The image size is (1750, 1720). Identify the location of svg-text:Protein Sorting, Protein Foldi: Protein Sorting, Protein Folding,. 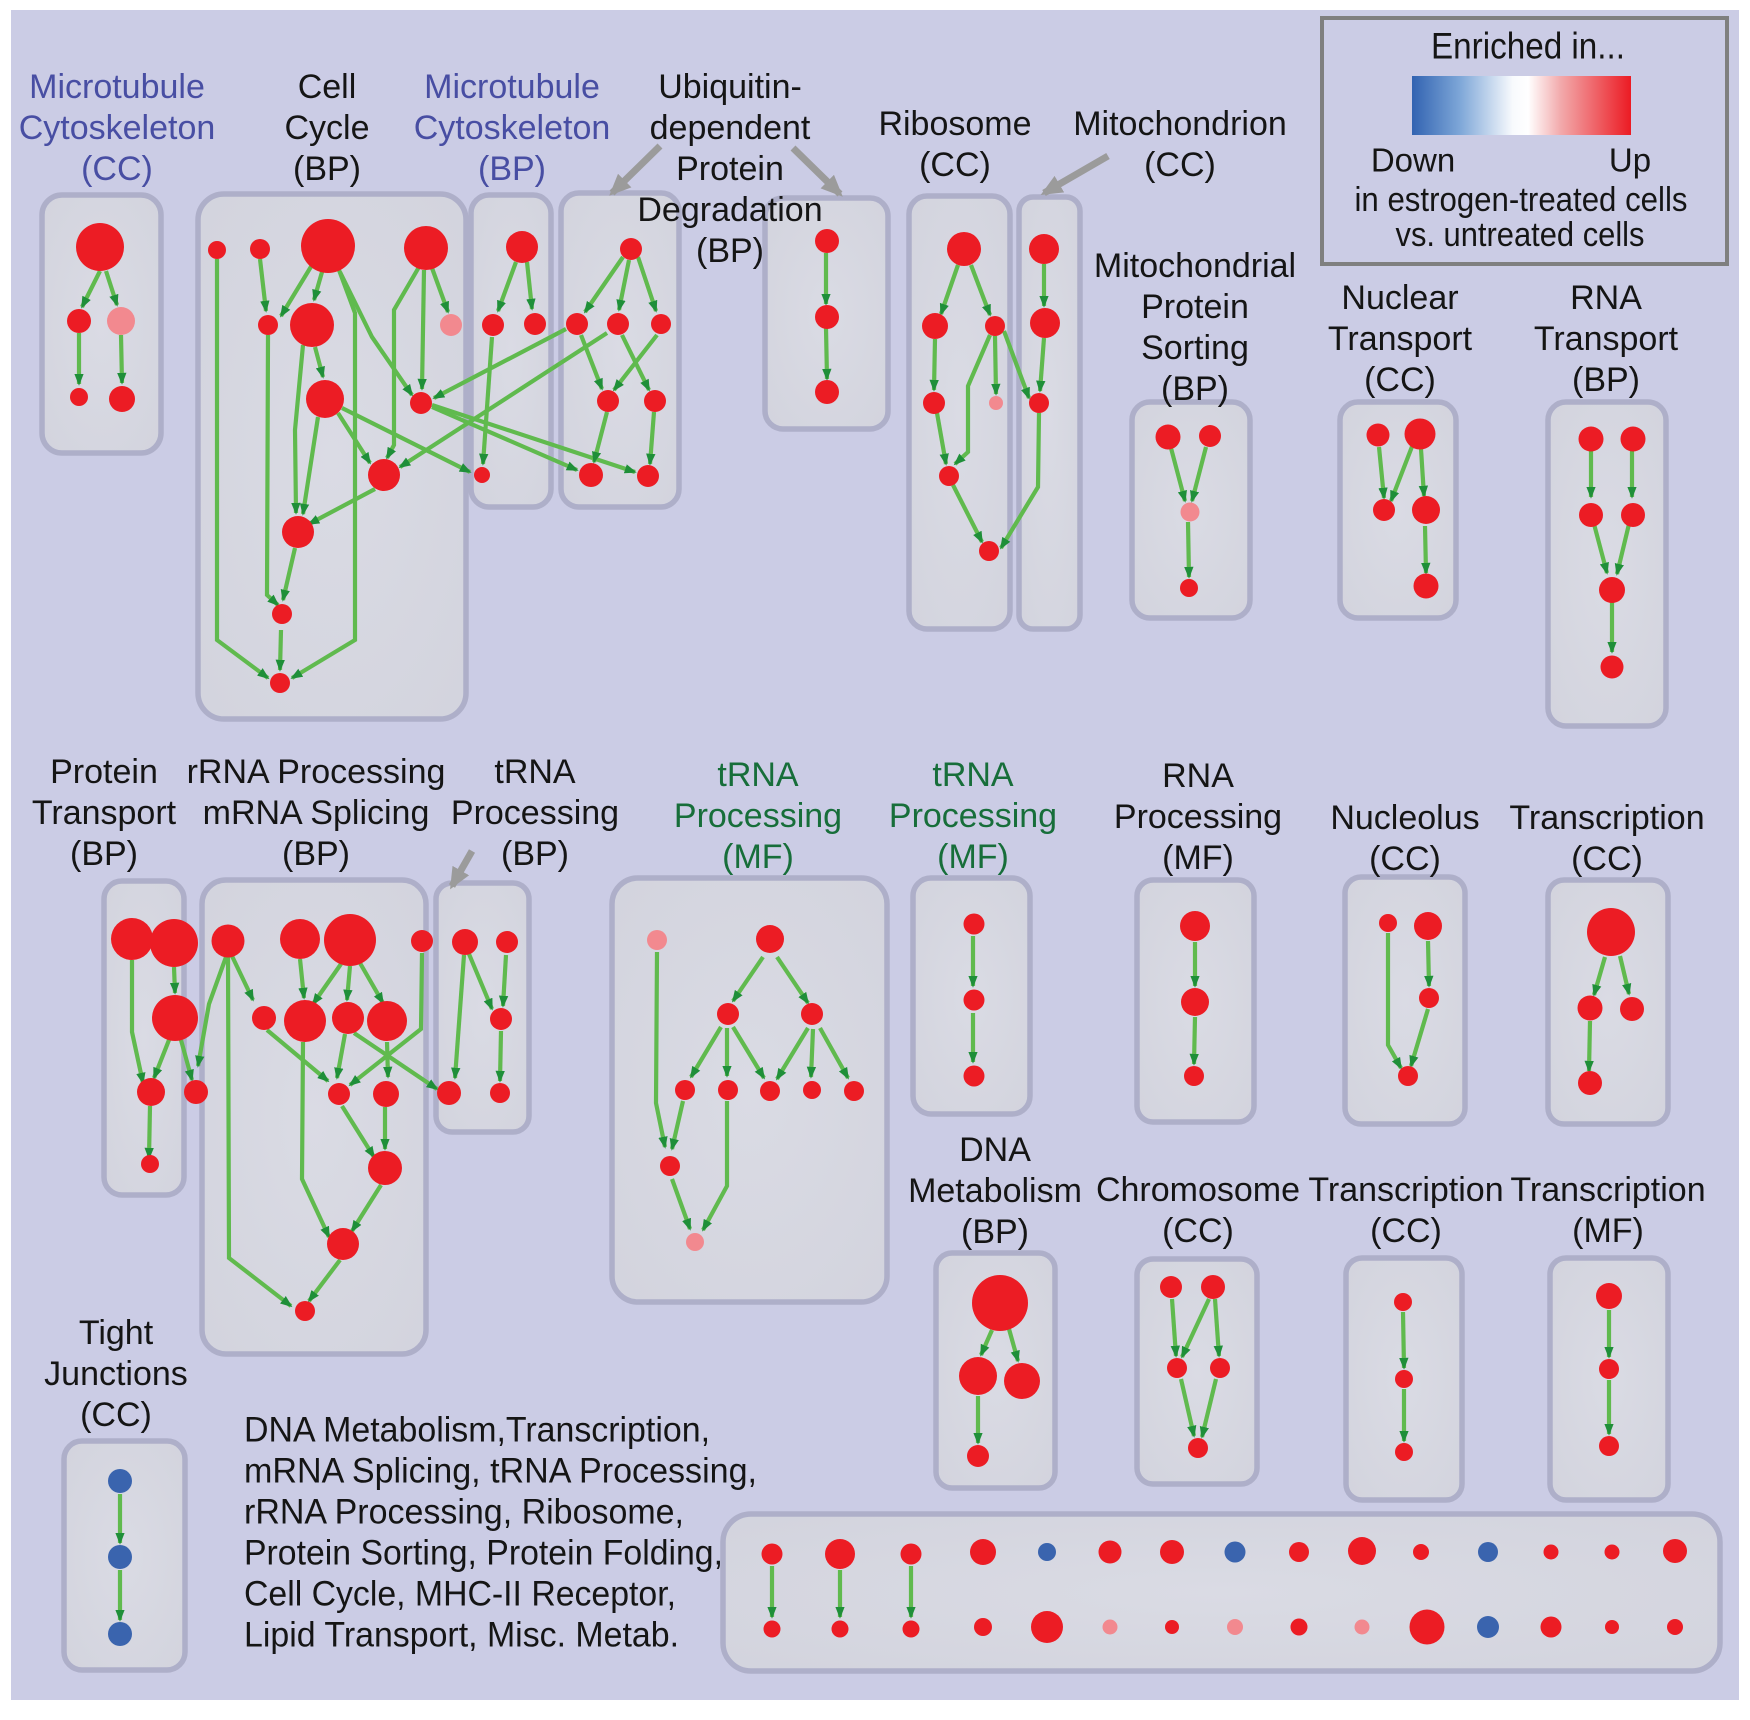
(483, 1553).